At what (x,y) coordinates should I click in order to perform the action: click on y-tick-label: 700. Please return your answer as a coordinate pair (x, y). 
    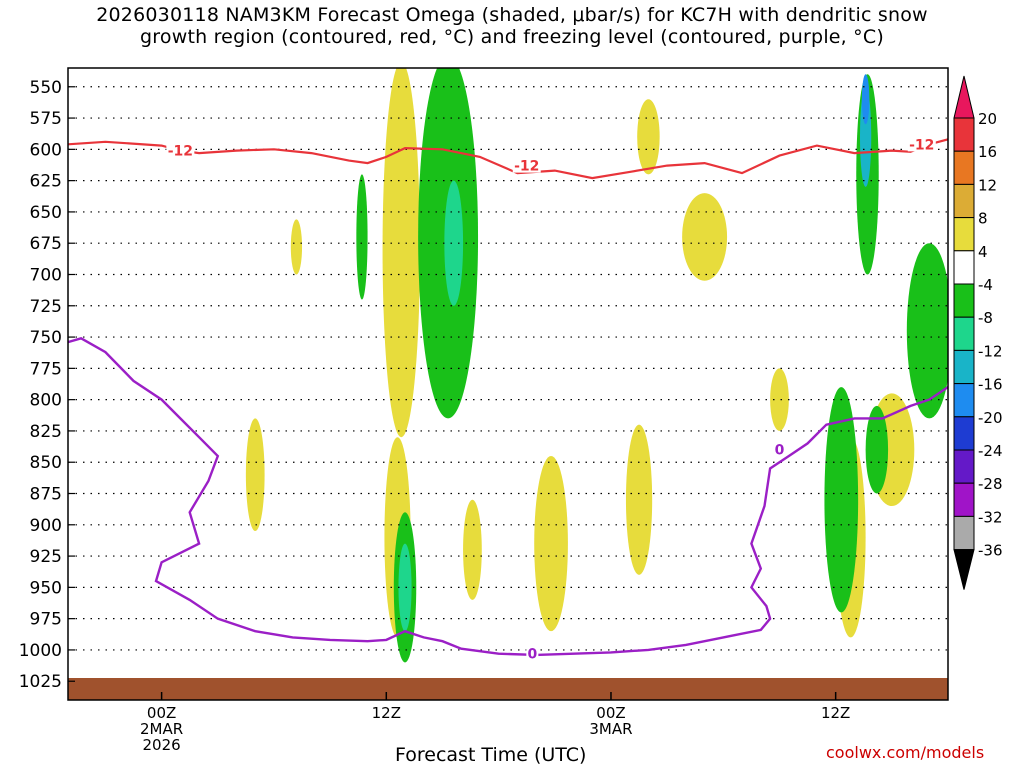
    Looking at the image, I should click on (46, 275).